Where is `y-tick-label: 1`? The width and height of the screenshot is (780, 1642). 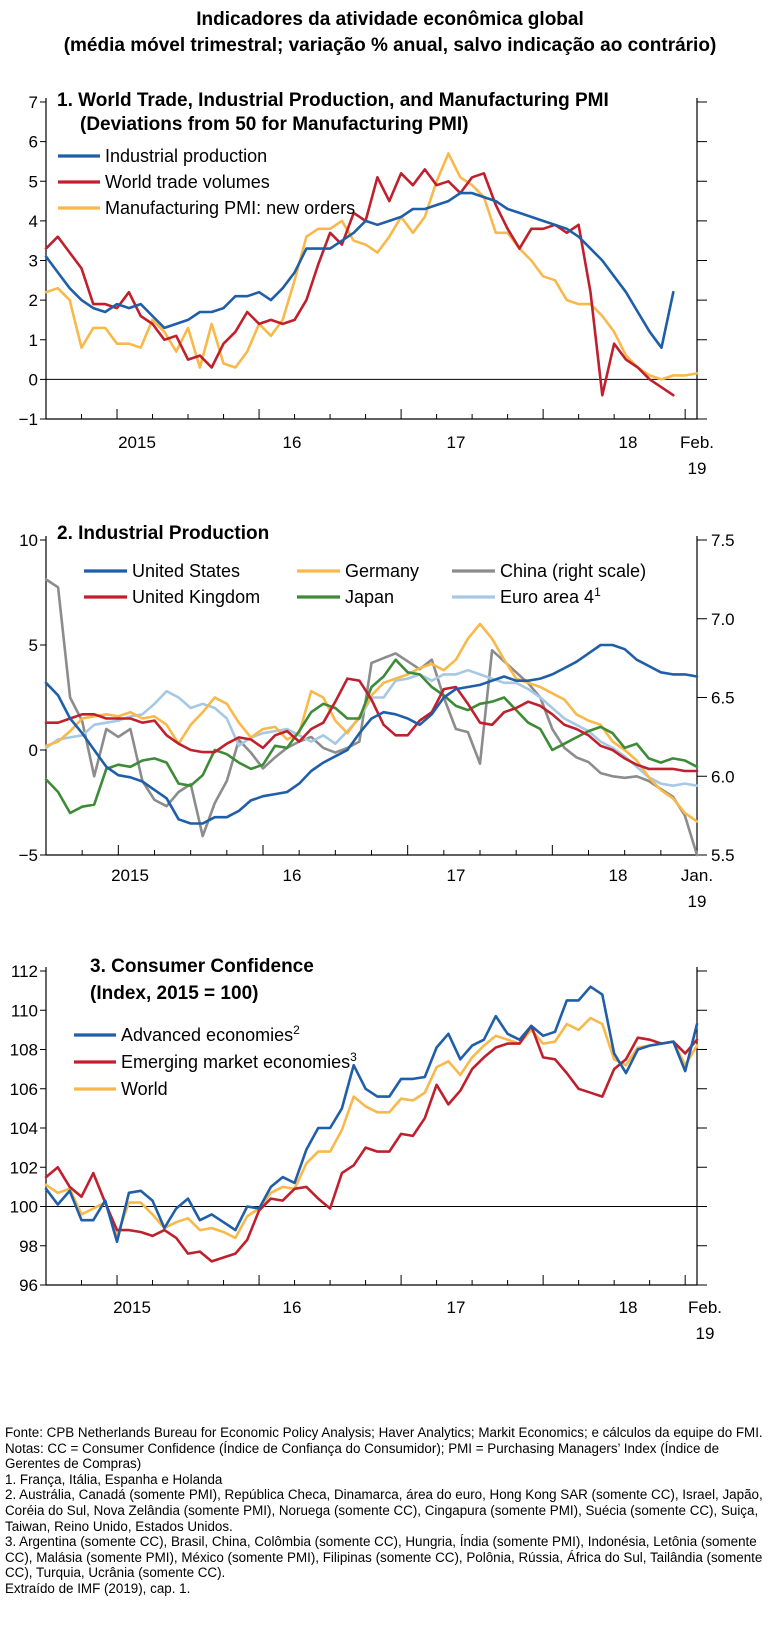 y-tick-label: 1 is located at coordinates (33, 340).